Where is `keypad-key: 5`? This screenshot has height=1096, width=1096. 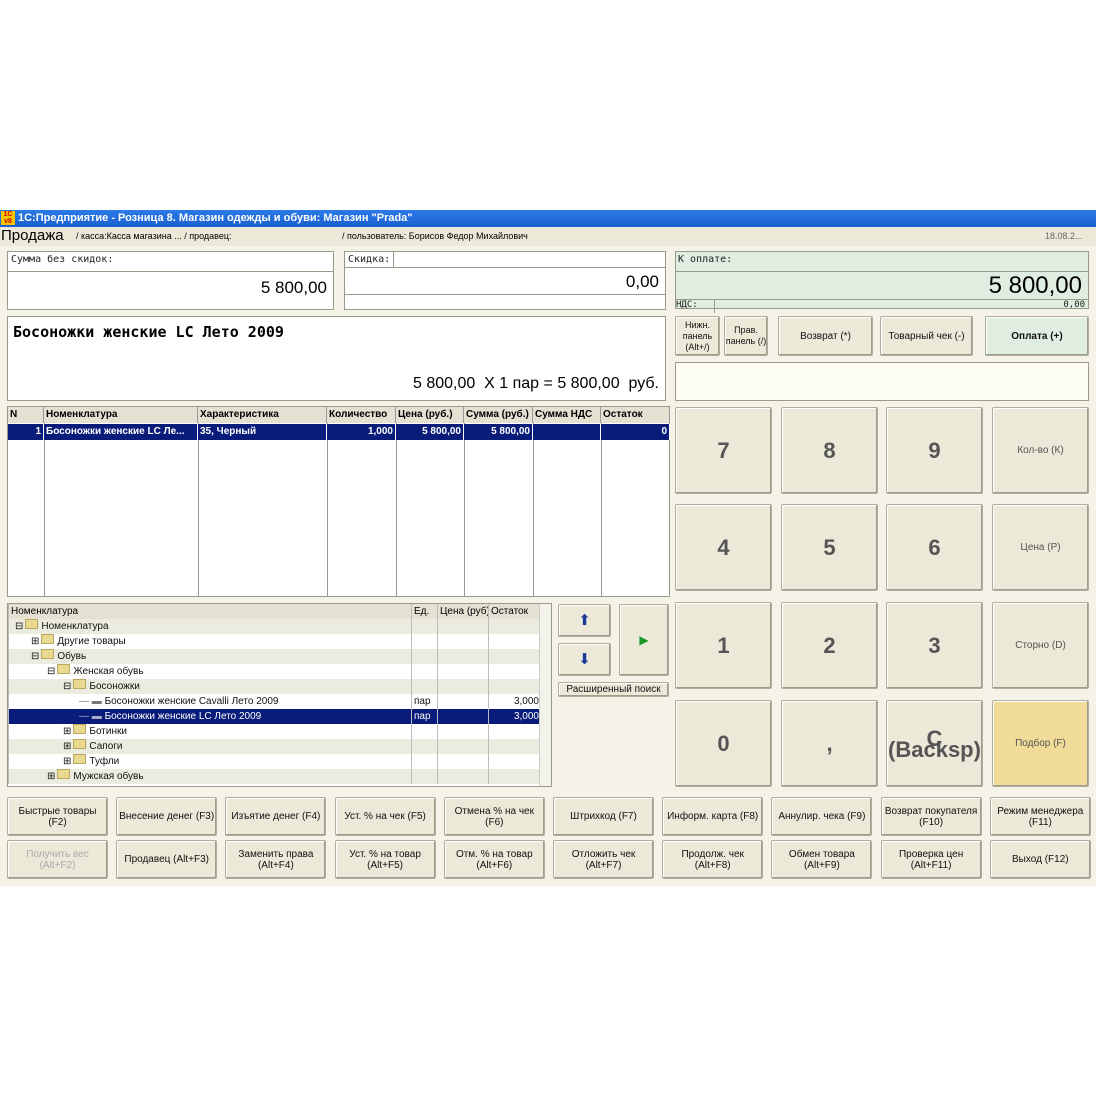 keypad-key: 5 is located at coordinates (829, 547).